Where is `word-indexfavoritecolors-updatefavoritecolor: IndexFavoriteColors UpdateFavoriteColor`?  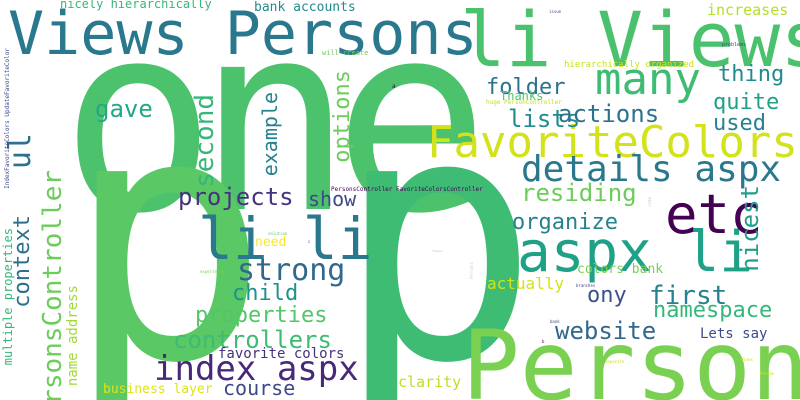 word-indexfavoritecolors-updatefavoritecolor: IndexFavoriteColors UpdateFavoriteColor is located at coordinates (7, 118).